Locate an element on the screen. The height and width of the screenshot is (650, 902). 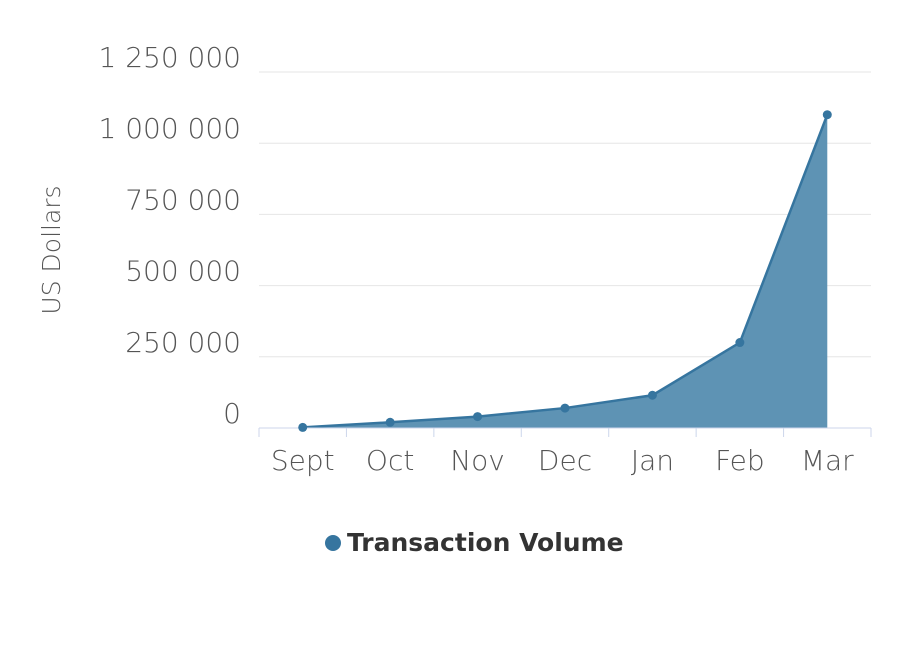
x-tick-label: Nov is located at coordinates (477, 460).